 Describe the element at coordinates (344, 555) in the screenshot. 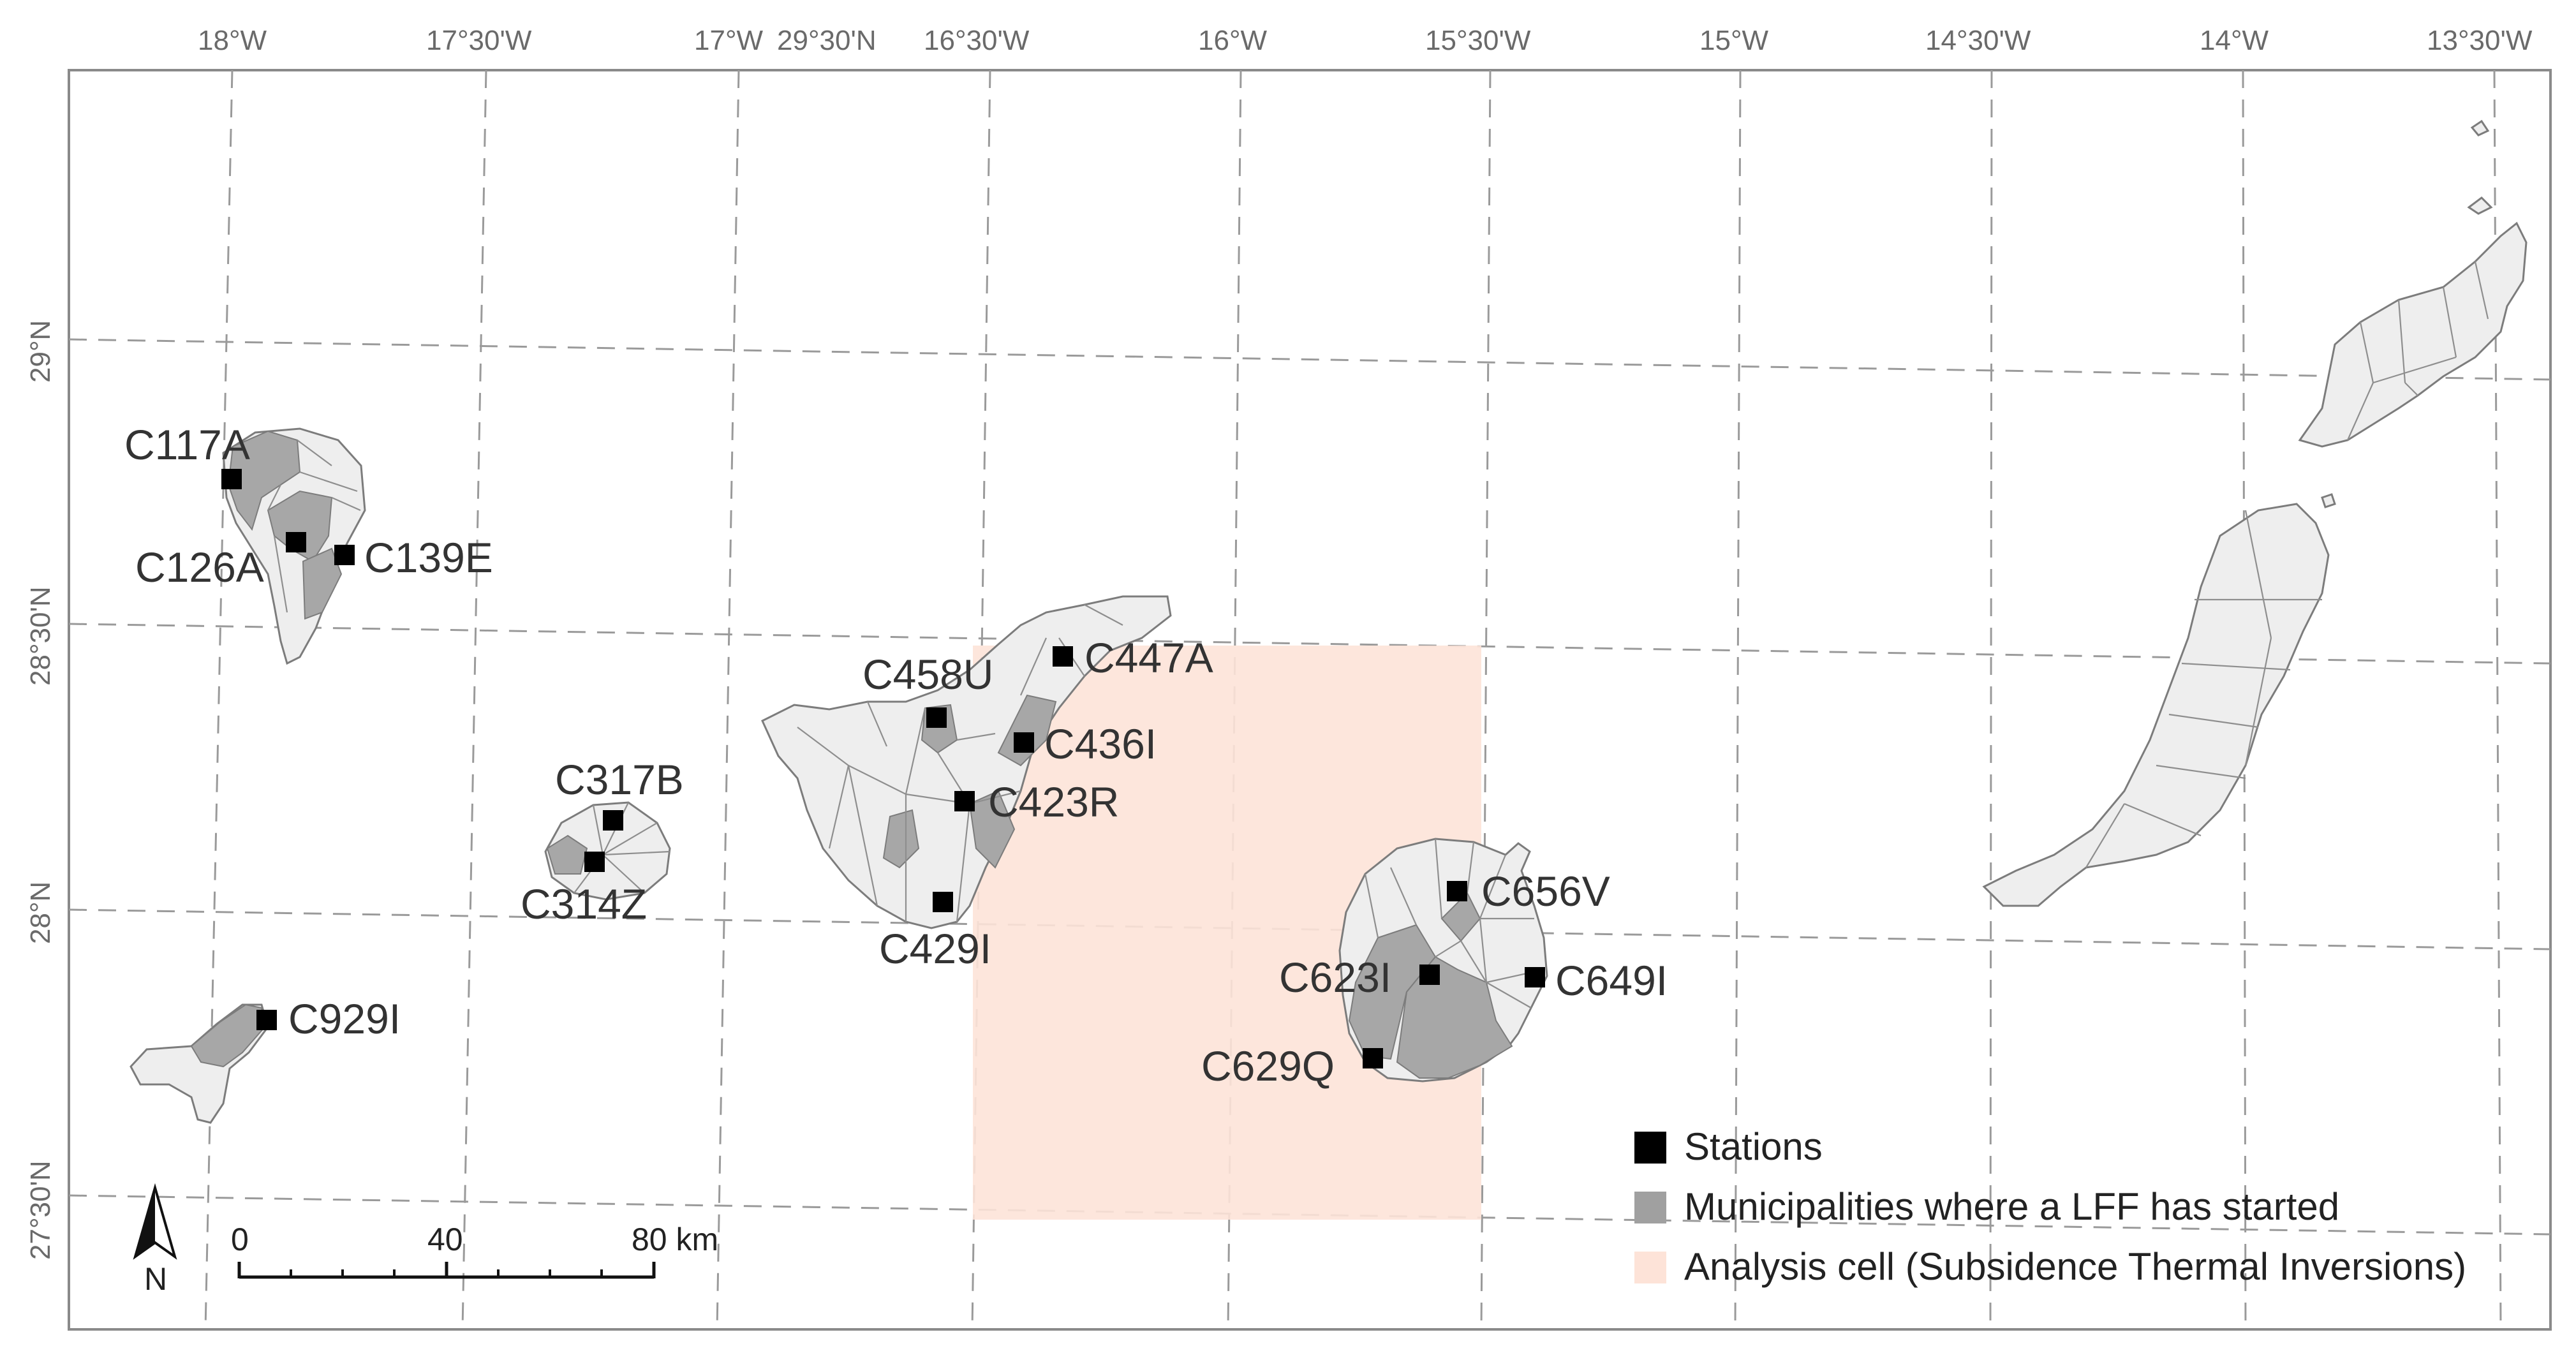

I see `station-marker-c139e` at that location.